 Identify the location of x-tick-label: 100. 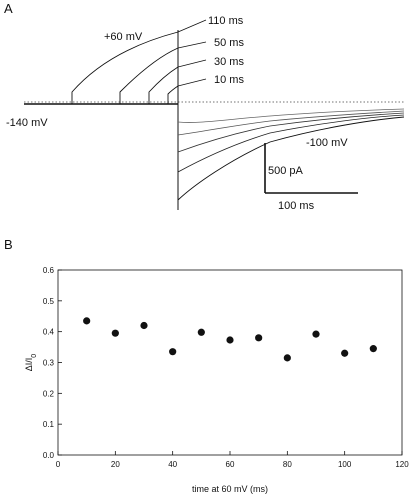
(345, 464).